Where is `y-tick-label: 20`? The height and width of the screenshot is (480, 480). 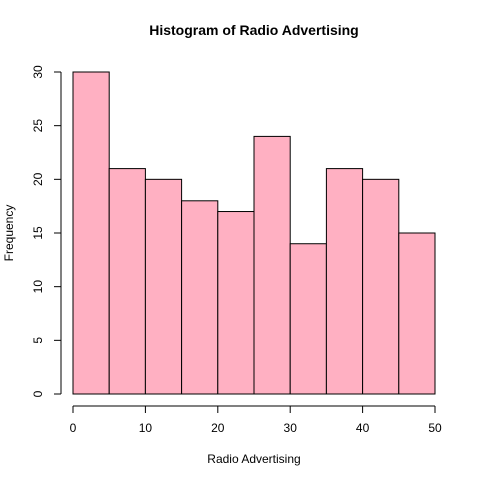
y-tick-label: 20 is located at coordinates (38, 179).